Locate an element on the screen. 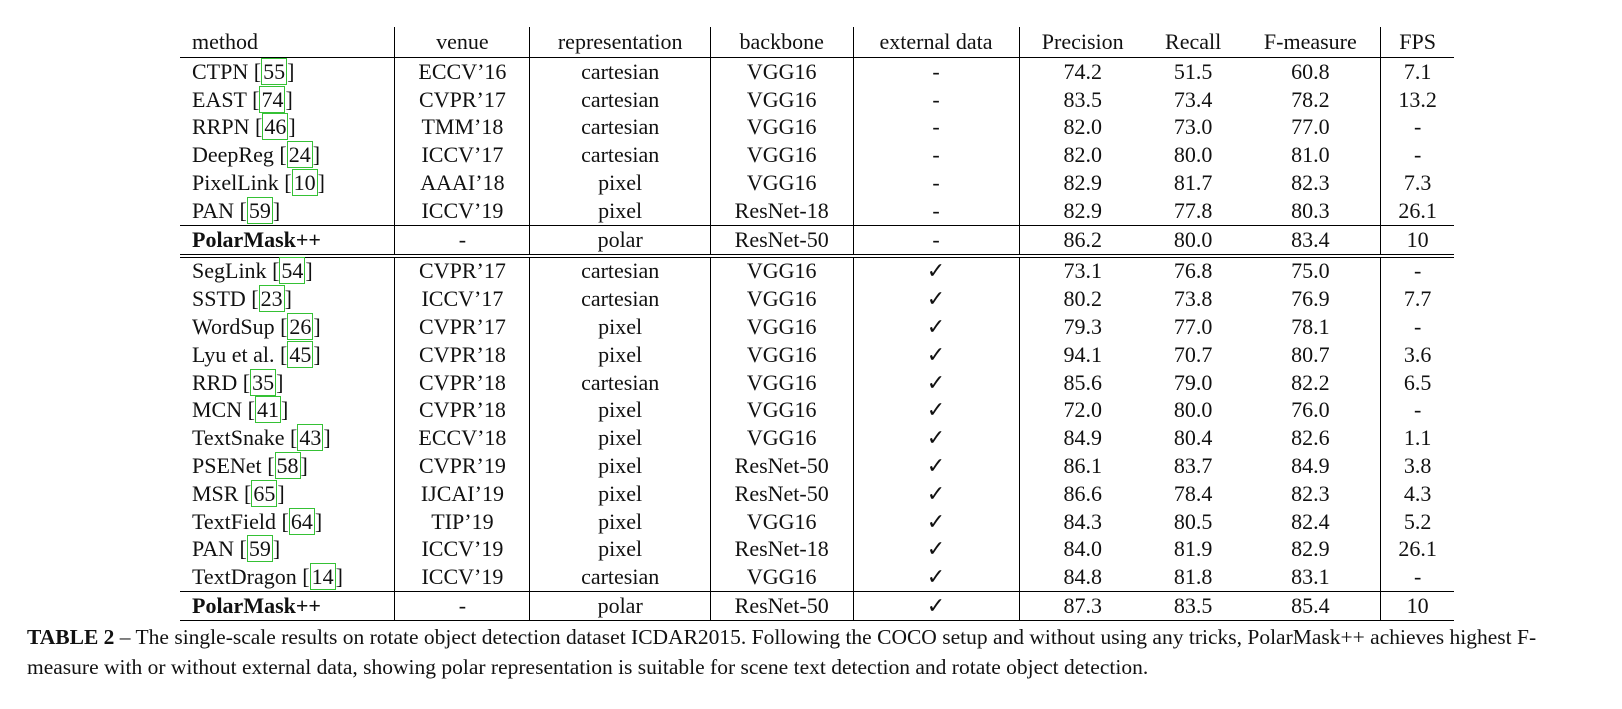 The image size is (1622, 709). citation-link: 24 is located at coordinates (299, 155).